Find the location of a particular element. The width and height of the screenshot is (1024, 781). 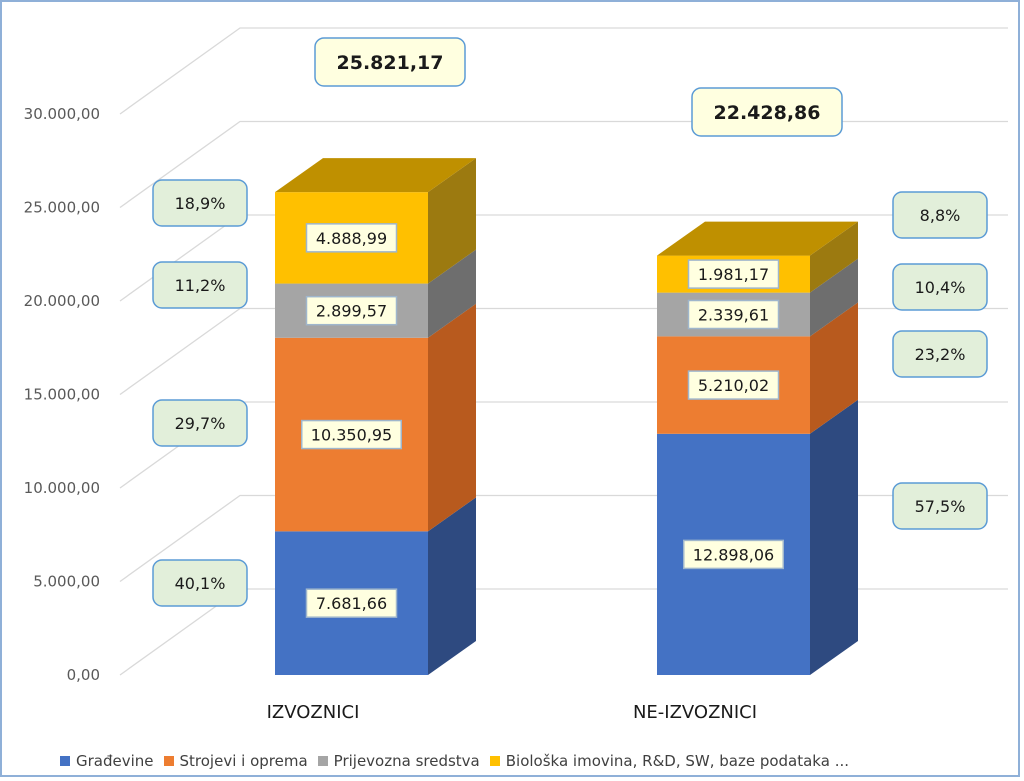

data-label: 1.981,17 is located at coordinates (733, 274).